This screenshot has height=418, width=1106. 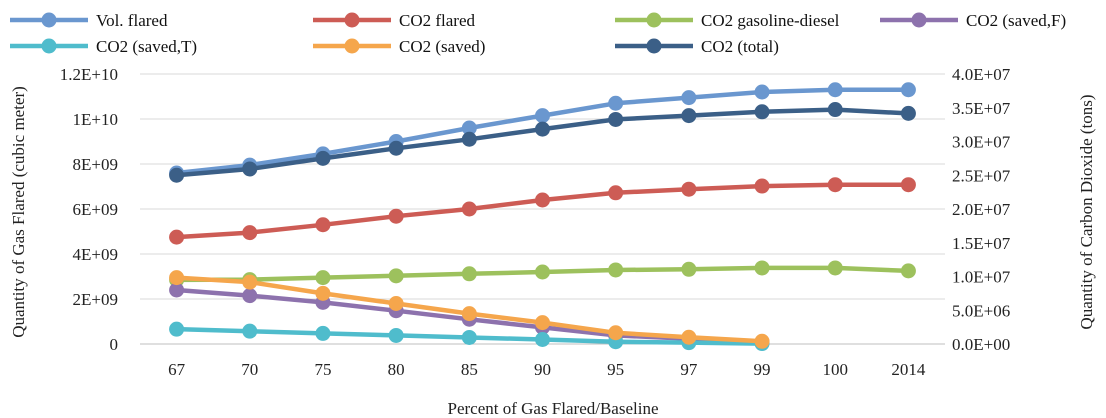 I want to click on x-tick-label: 75, so click(x=322, y=369).